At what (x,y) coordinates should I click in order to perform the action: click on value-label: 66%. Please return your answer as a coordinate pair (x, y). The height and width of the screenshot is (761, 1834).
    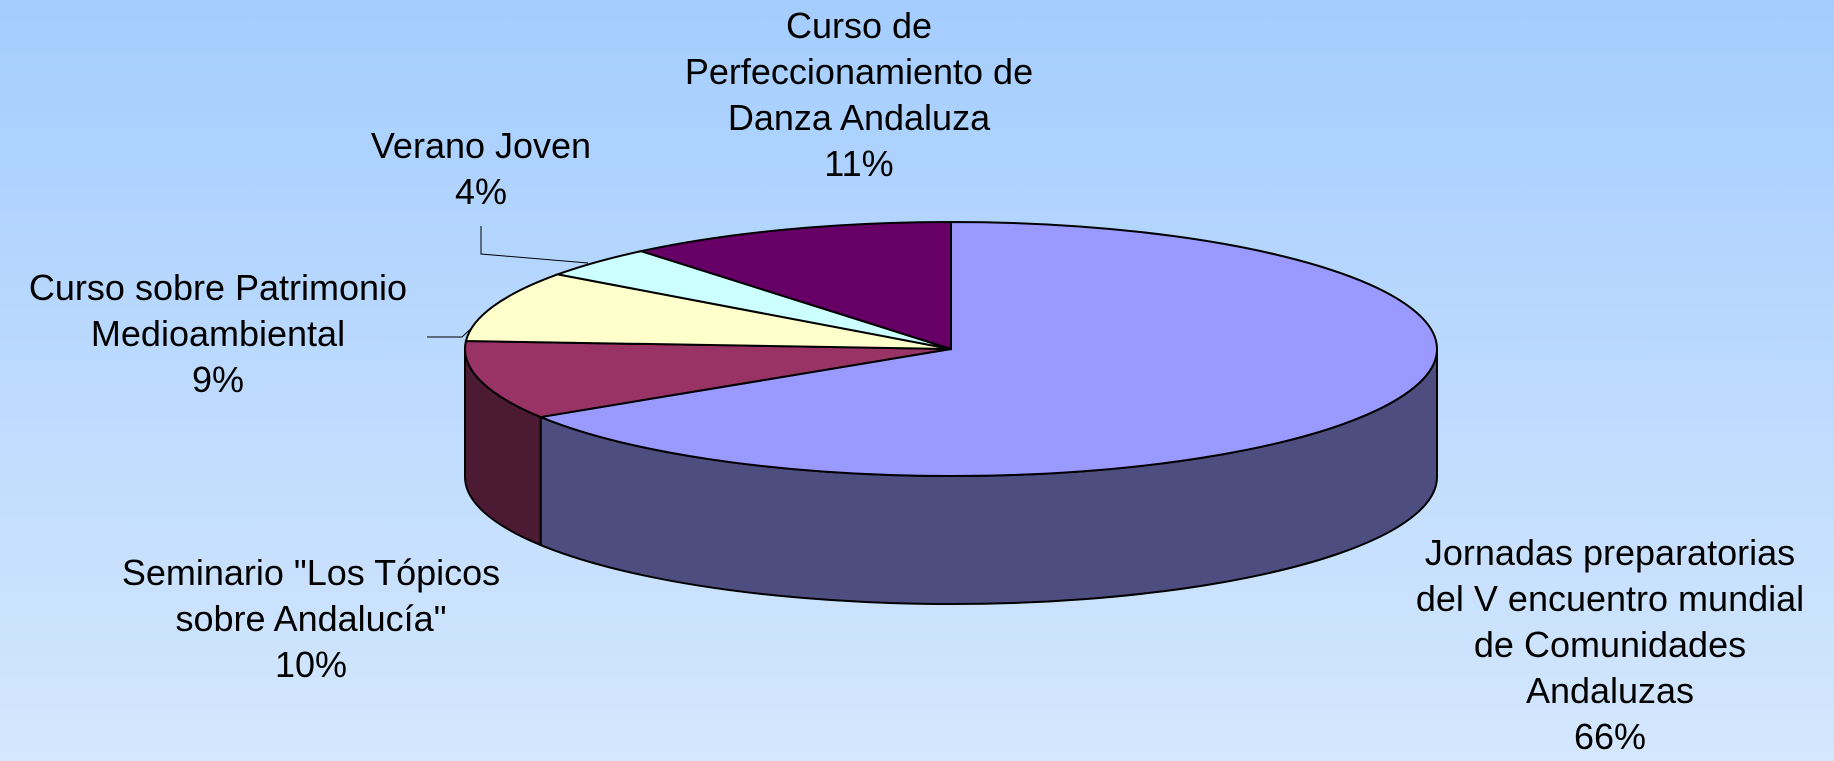
    Looking at the image, I should click on (1610, 736).